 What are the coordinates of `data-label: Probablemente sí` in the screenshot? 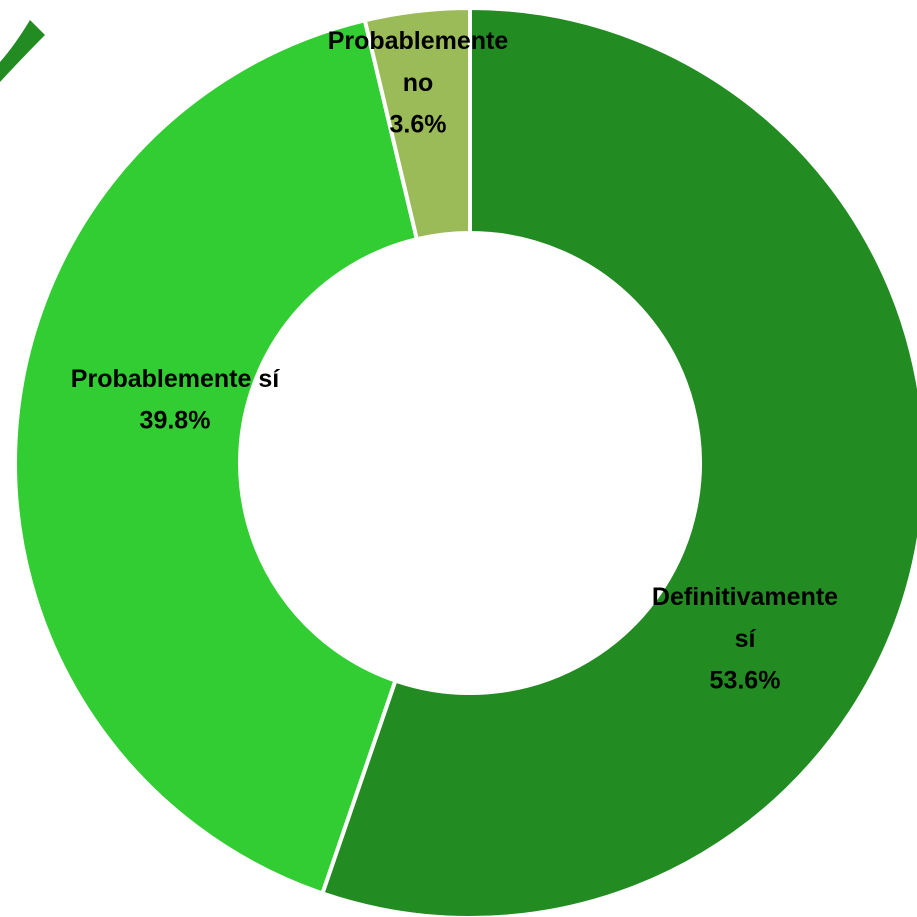 It's located at (175, 379).